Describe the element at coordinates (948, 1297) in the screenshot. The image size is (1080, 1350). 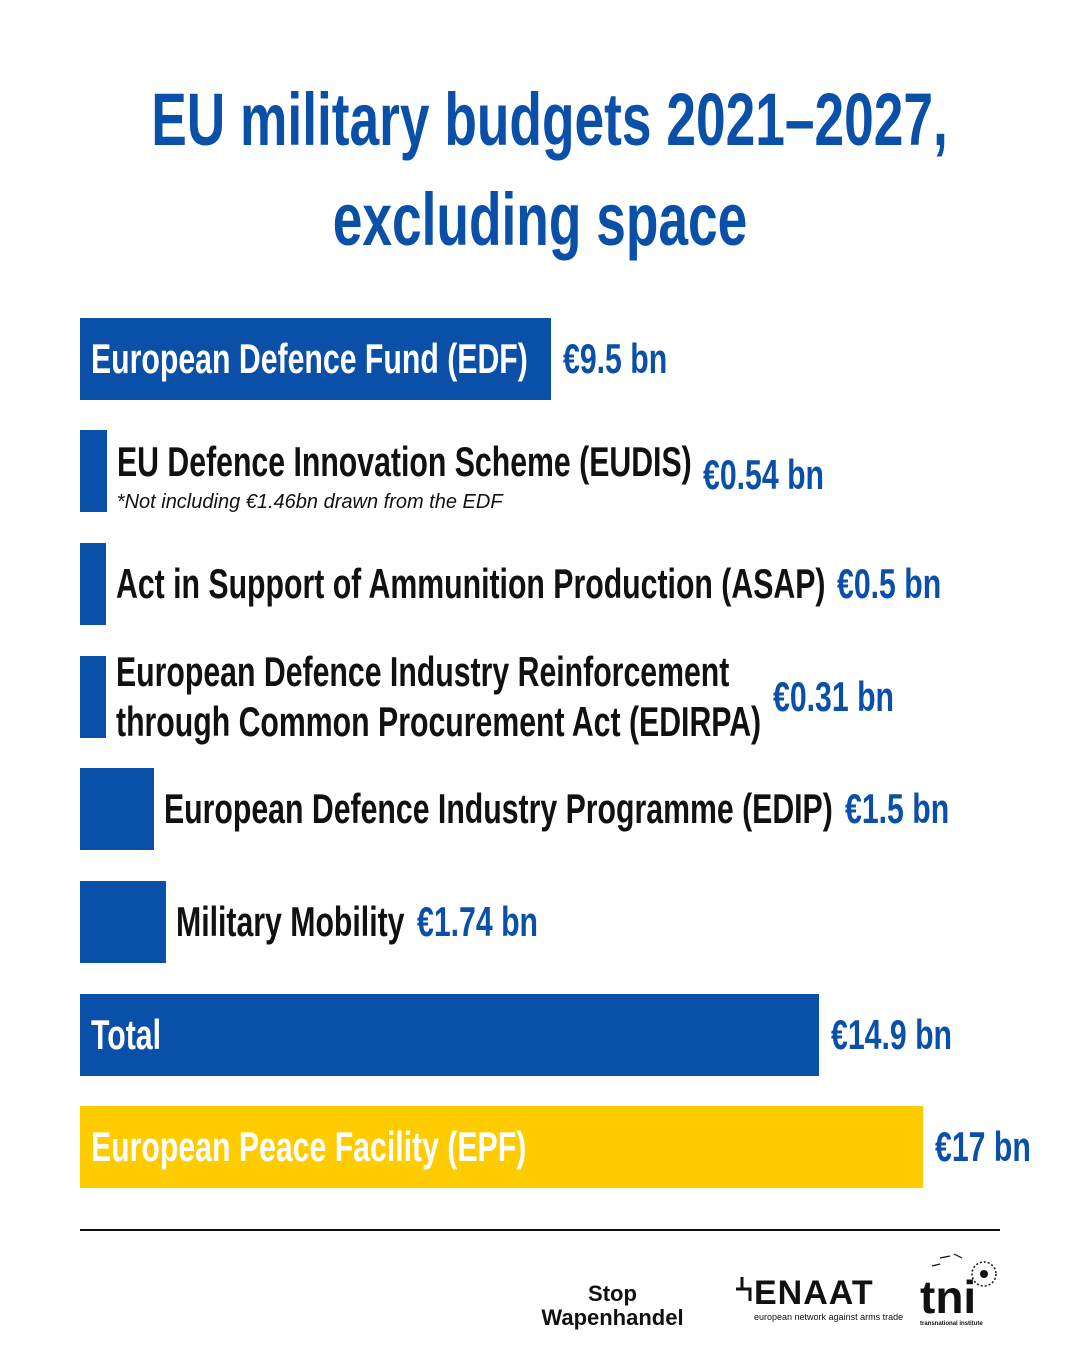
I see `tni-name: tni` at that location.